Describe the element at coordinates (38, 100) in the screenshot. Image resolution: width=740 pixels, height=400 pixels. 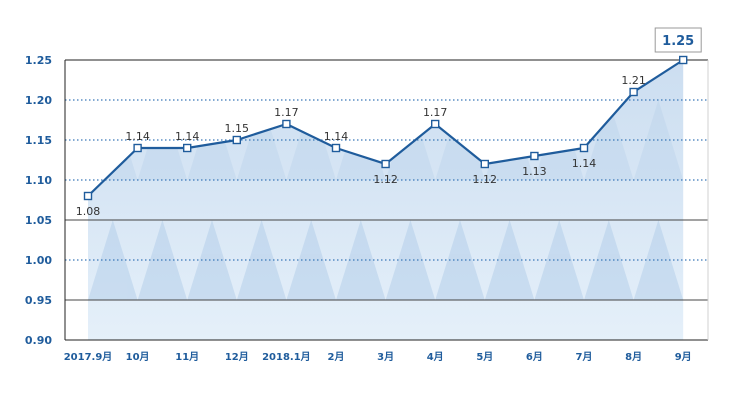
I see `y-tick-label: 1.20` at that location.